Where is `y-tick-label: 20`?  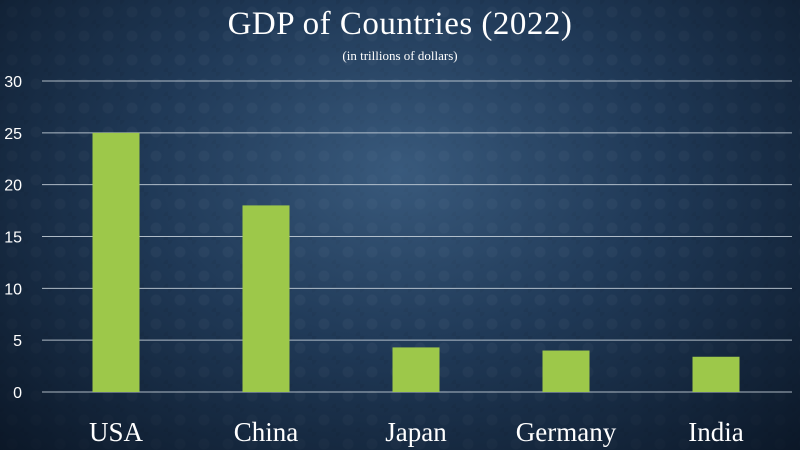
y-tick-label: 20 is located at coordinates (13, 186).